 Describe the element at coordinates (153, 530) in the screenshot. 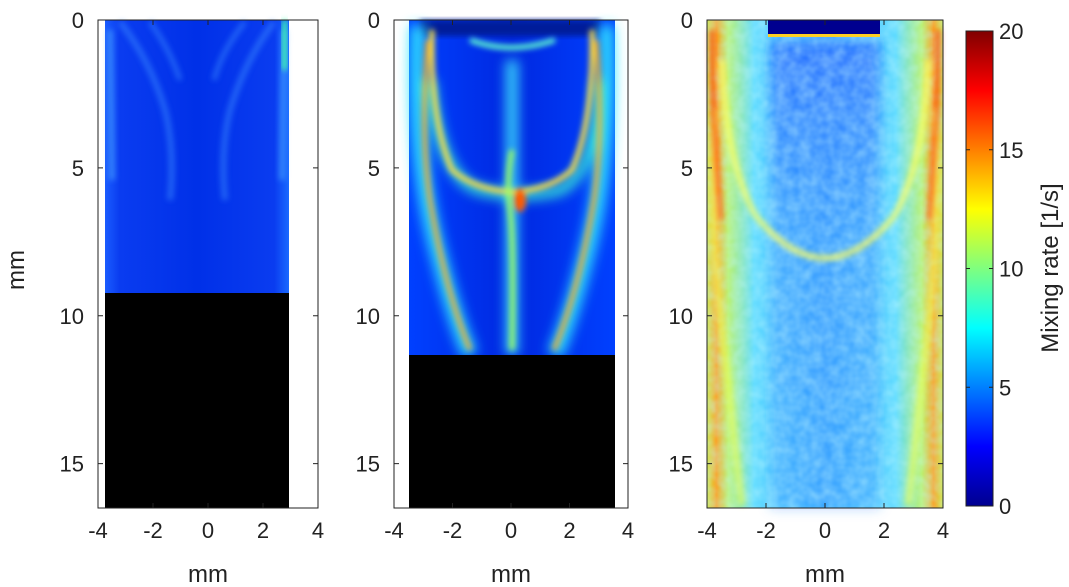

I see `panel-1-xtick-label-1: -2` at that location.